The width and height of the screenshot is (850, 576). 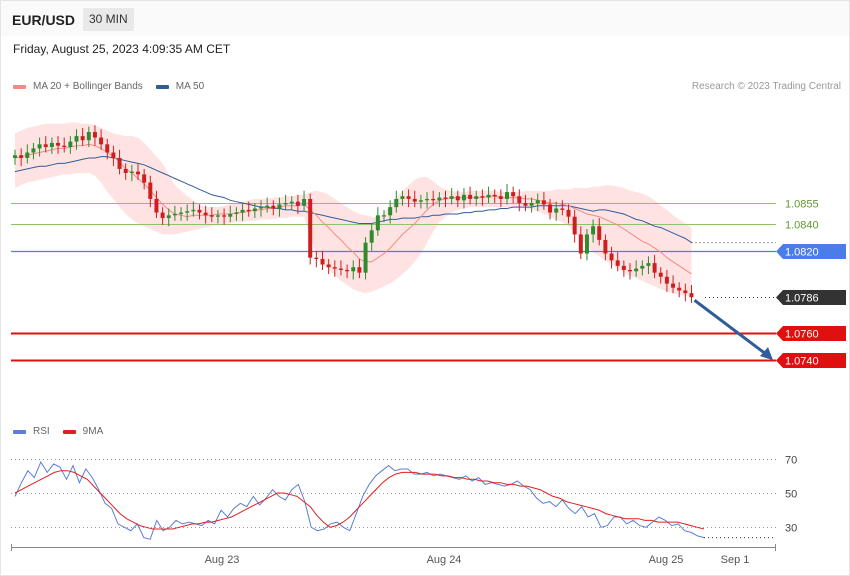 I want to click on level-tag-1.0760, so click(x=811, y=333).